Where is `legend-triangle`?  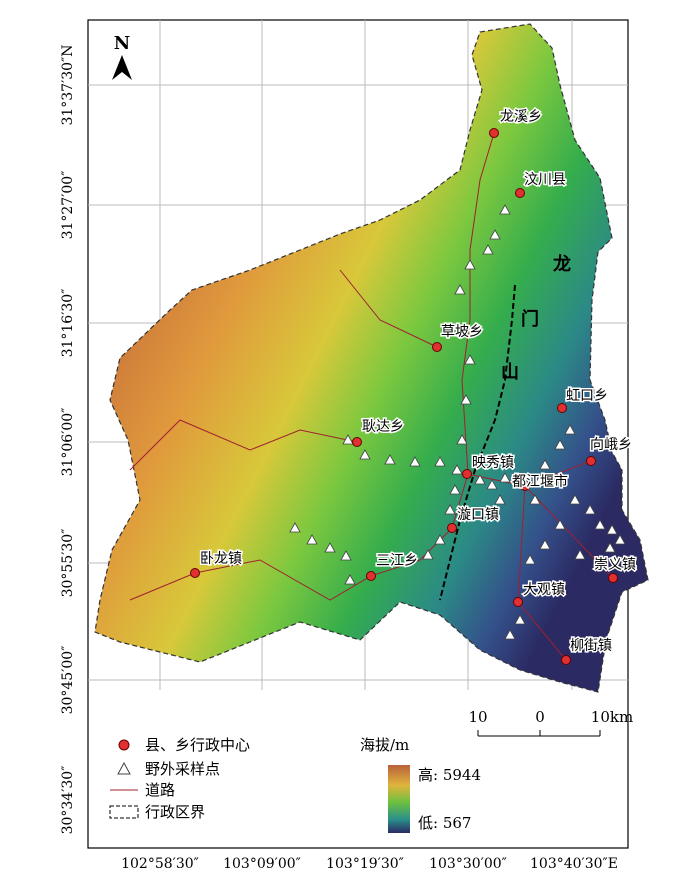 legend-triangle is located at coordinates (124, 768).